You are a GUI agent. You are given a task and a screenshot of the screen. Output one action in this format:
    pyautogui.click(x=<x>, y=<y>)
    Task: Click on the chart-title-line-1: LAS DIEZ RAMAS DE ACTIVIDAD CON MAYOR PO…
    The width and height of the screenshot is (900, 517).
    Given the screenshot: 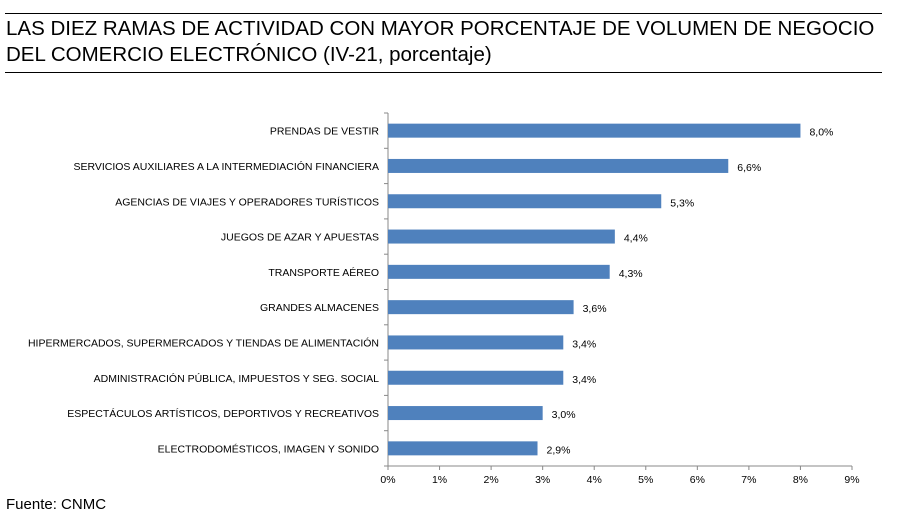 What is the action you would take?
    pyautogui.click(x=440, y=28)
    